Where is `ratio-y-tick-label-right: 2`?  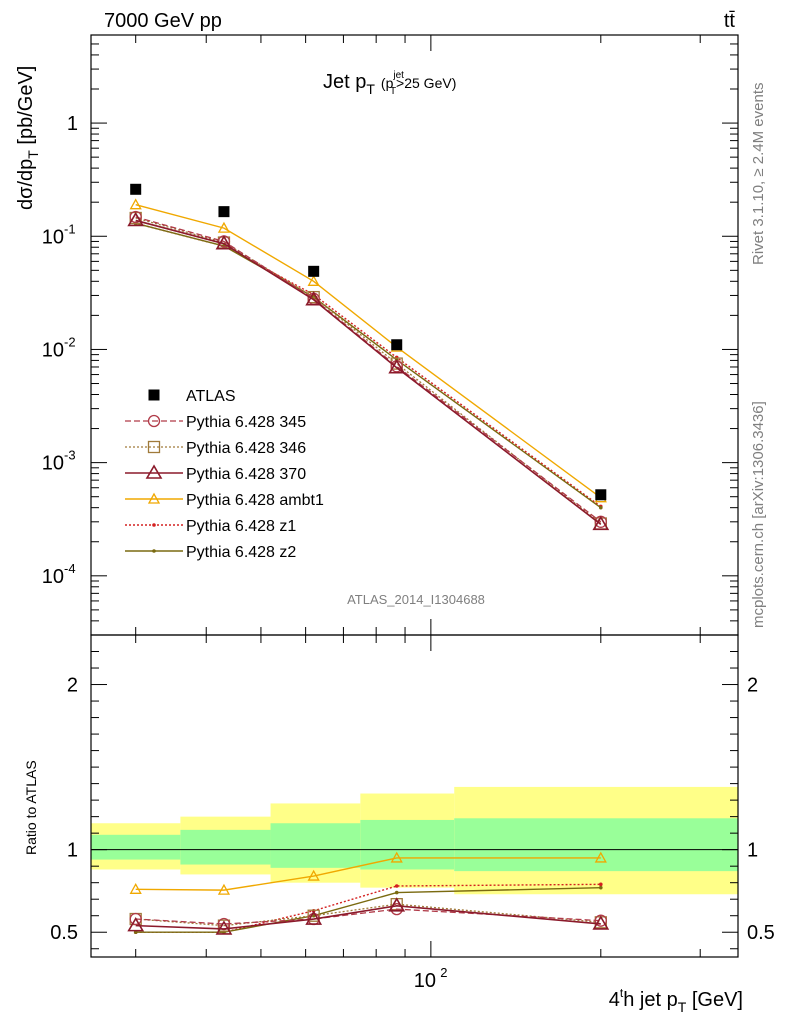 ratio-y-tick-label-right: 2 is located at coordinates (752, 686).